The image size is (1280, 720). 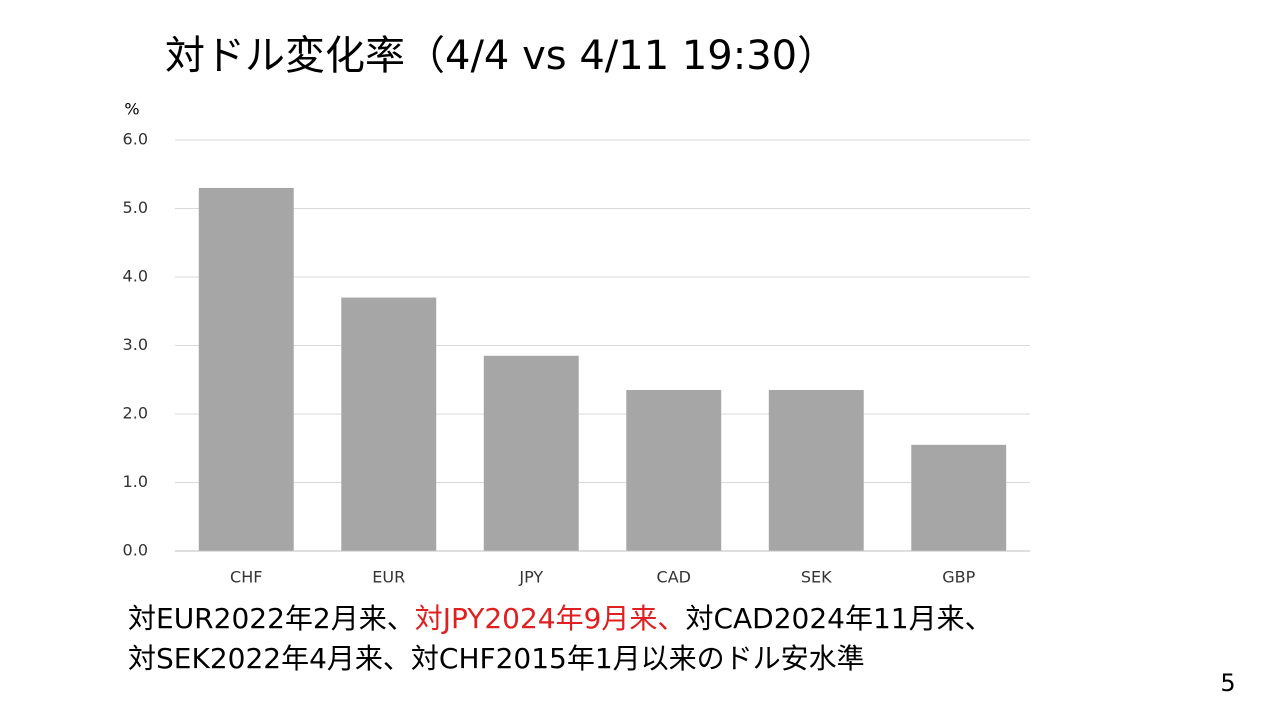 I want to click on y-tick-label: 5.0, so click(x=135, y=207).